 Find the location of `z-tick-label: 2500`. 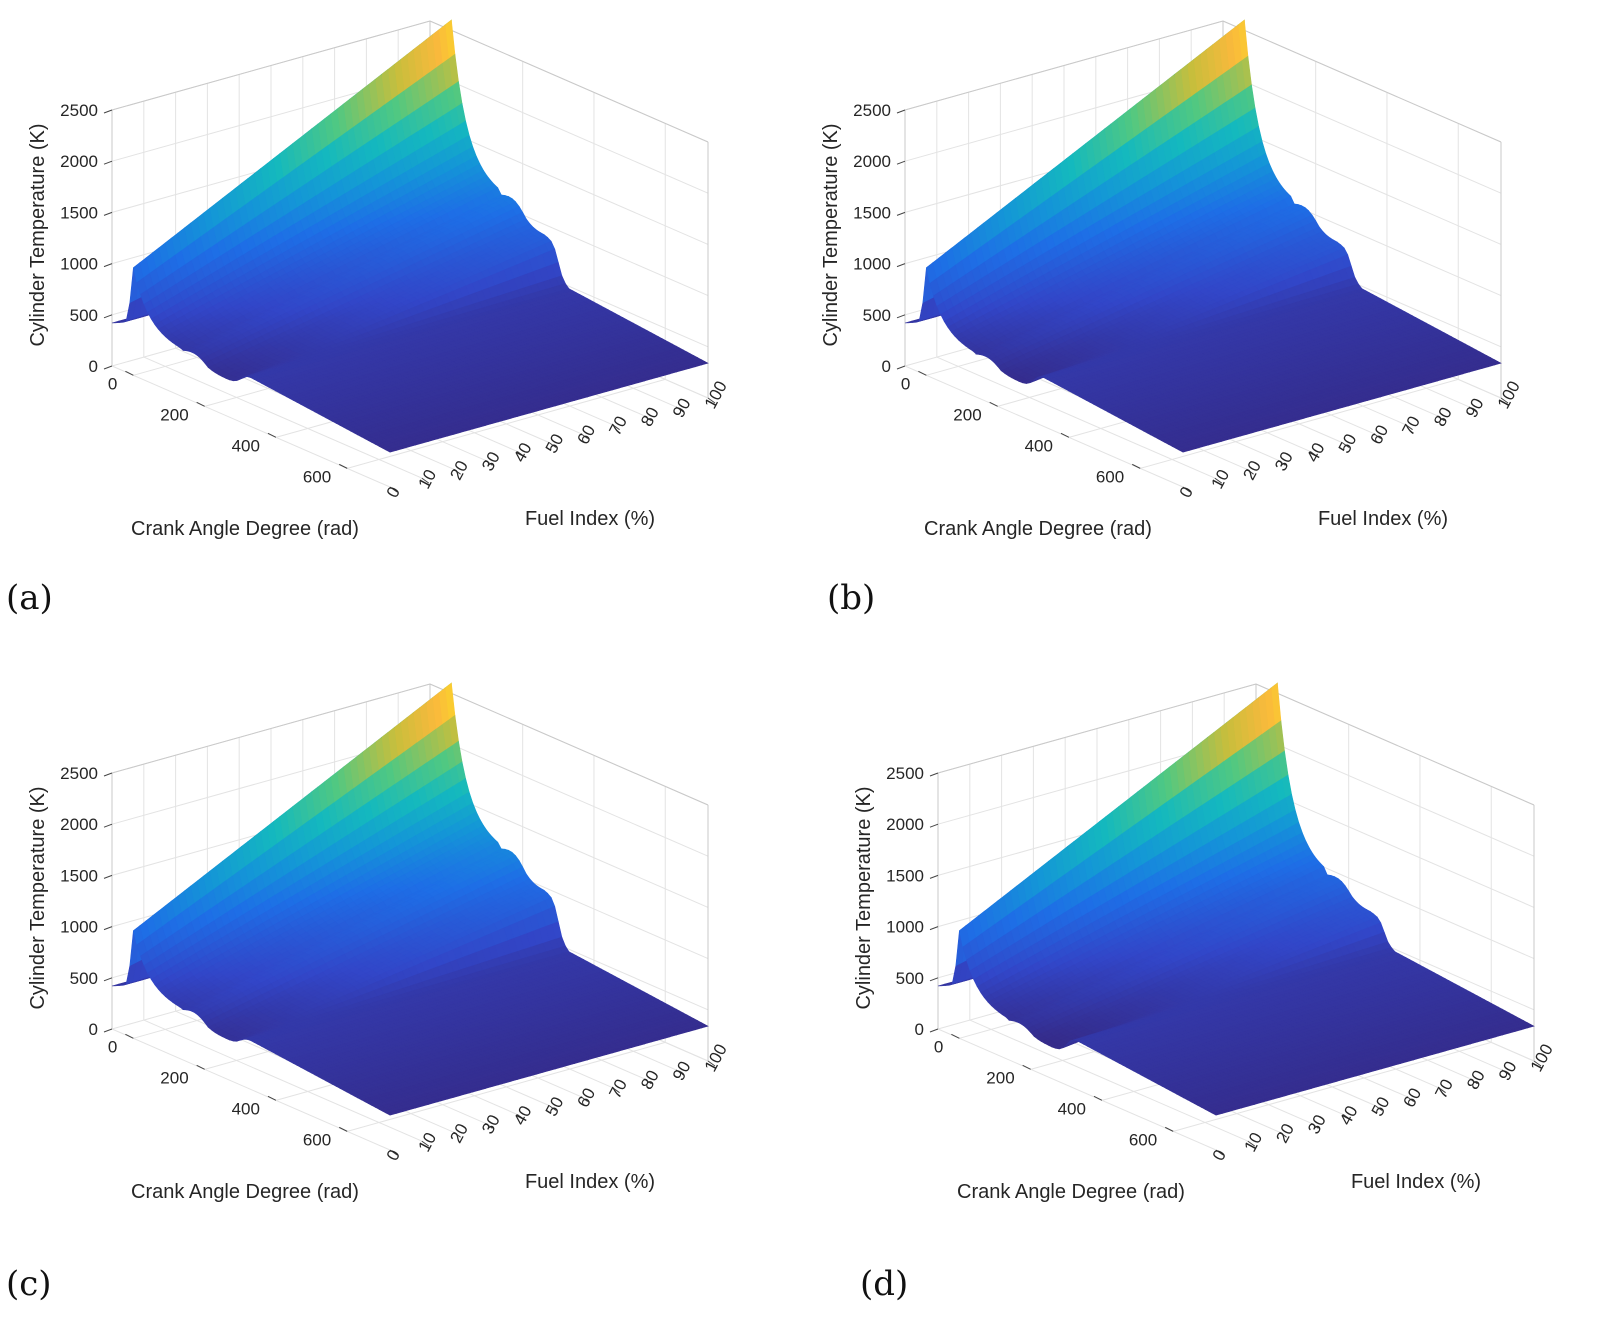

z-tick-label: 2500 is located at coordinates (79, 110).